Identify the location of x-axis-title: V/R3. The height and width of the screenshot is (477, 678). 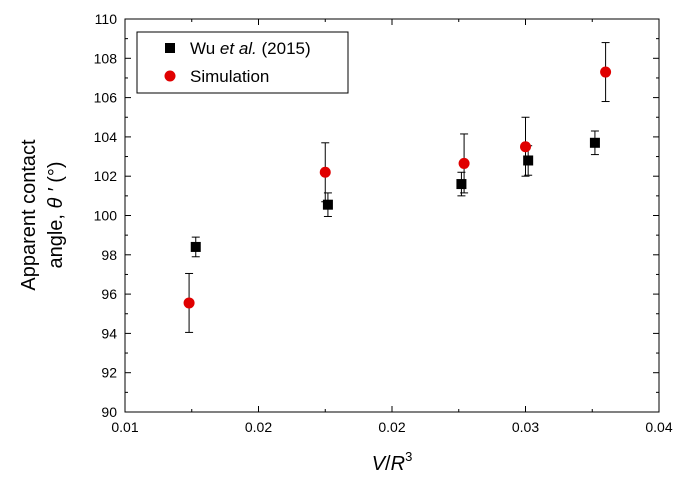
(392, 462).